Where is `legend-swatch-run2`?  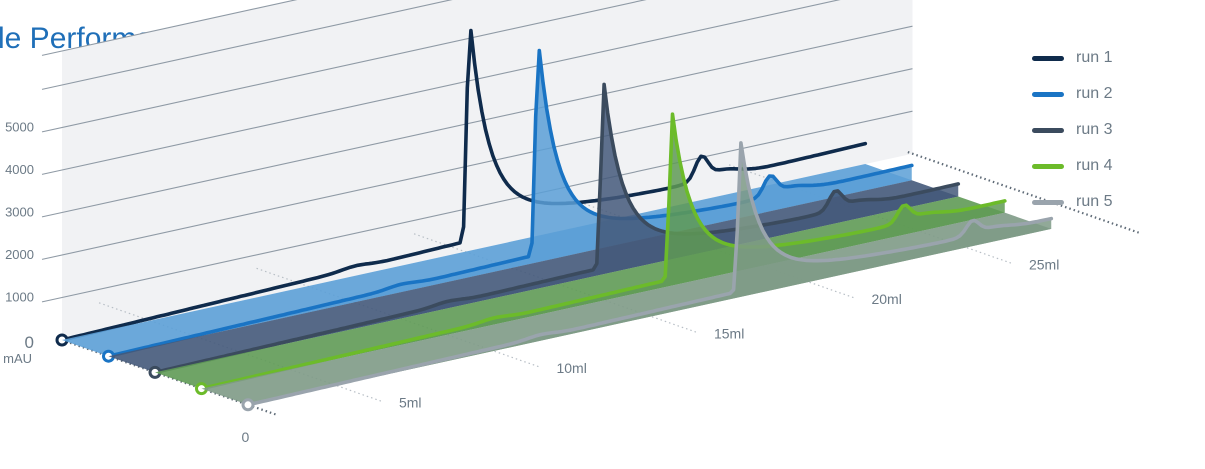
legend-swatch-run2 is located at coordinates (1048, 94).